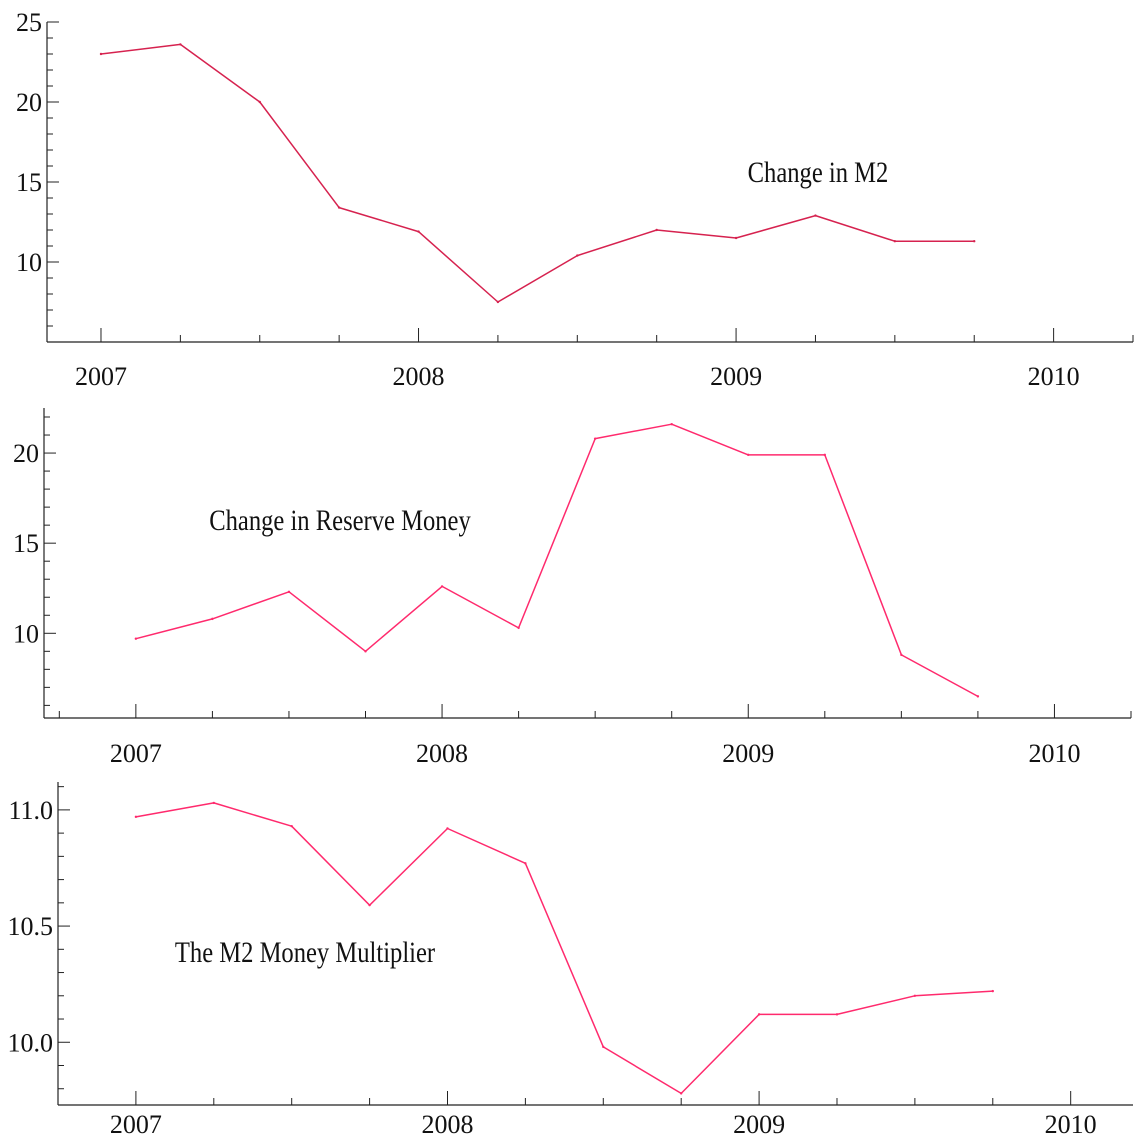  Describe the element at coordinates (305, 952) in the screenshot. I see `panel-annotation: The M2 Money Multiplier` at that location.